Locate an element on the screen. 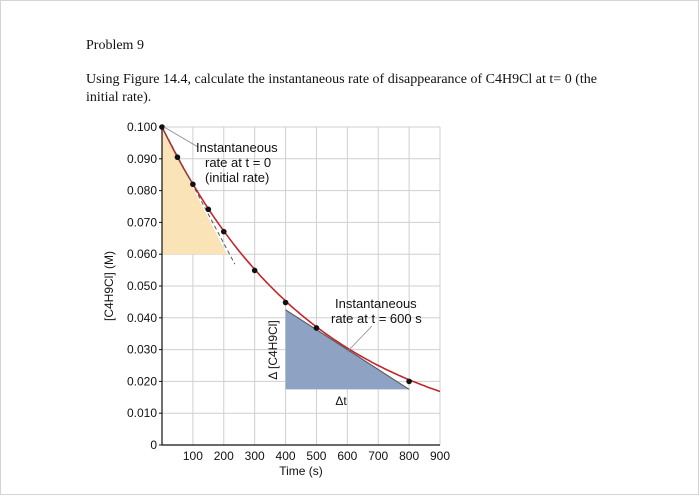  problem-title: Problem 9 is located at coordinates (115, 45).